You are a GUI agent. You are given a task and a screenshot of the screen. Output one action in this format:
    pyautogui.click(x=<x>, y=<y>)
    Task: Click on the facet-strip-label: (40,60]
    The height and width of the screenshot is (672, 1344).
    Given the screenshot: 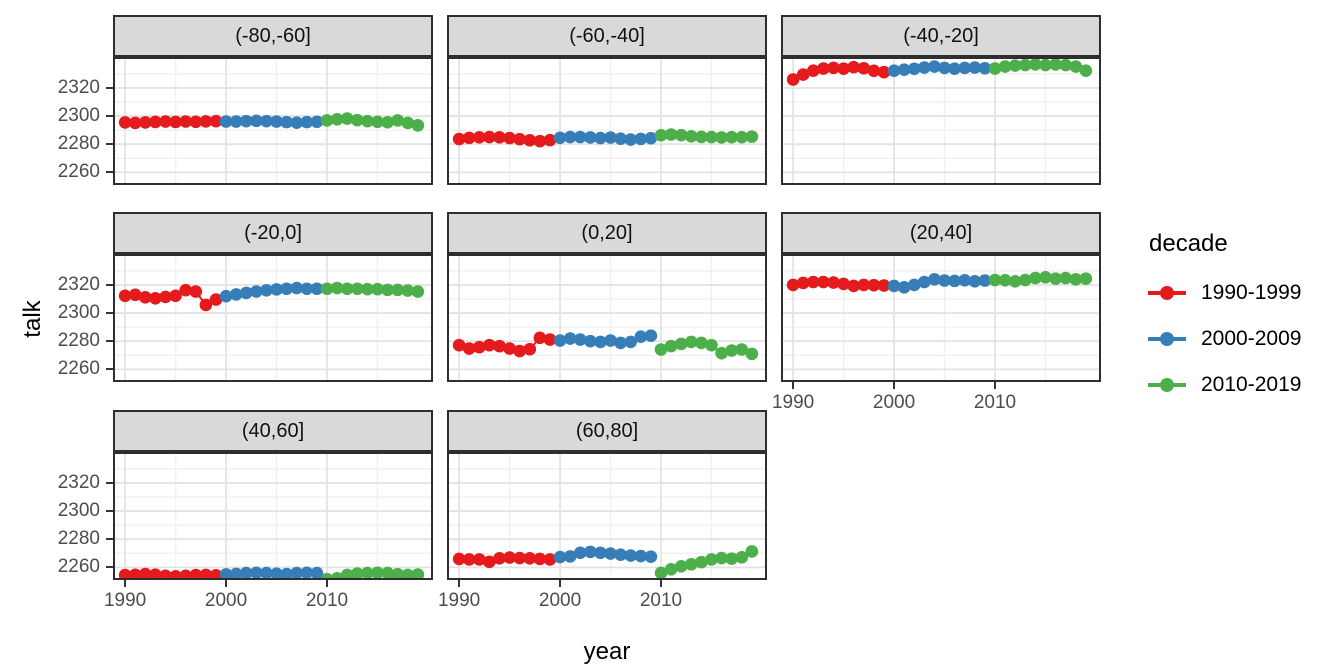 What is the action you would take?
    pyautogui.click(x=273, y=430)
    